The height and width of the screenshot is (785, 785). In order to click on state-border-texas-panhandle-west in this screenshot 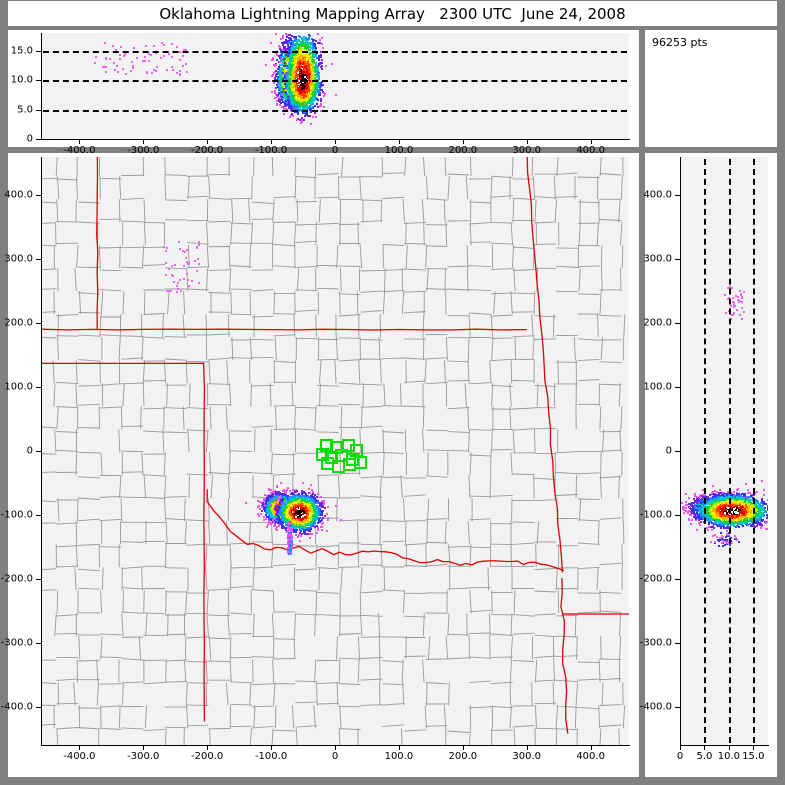, I will do `click(204, 542)`.